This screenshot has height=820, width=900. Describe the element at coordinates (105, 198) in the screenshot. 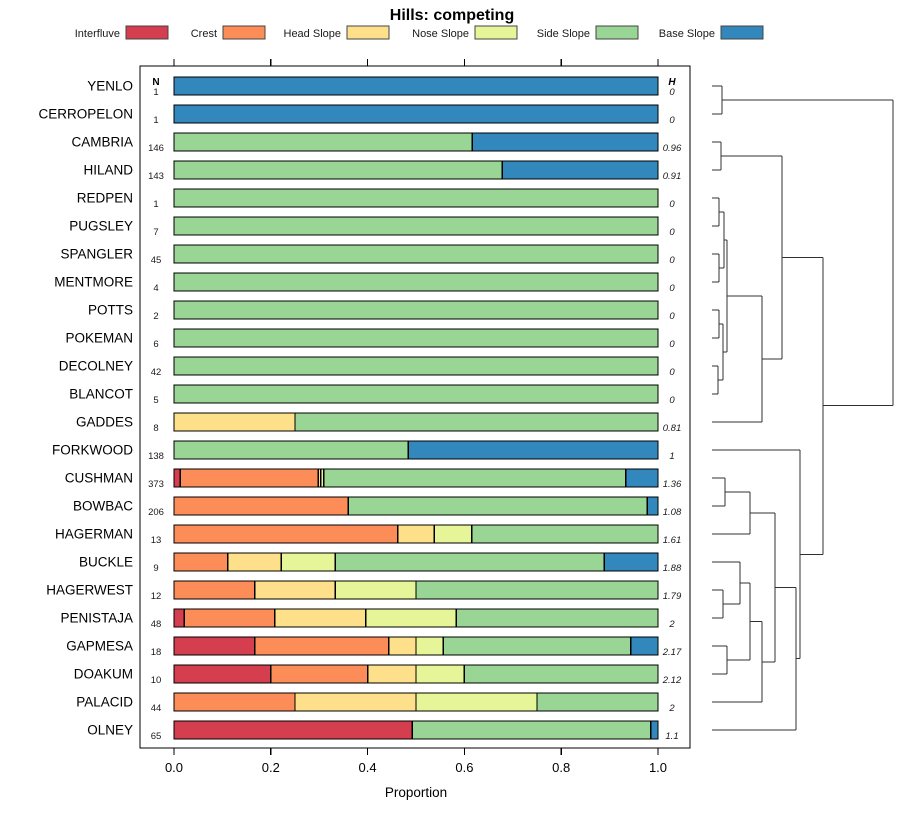

I see `row-label: REDPEN` at that location.